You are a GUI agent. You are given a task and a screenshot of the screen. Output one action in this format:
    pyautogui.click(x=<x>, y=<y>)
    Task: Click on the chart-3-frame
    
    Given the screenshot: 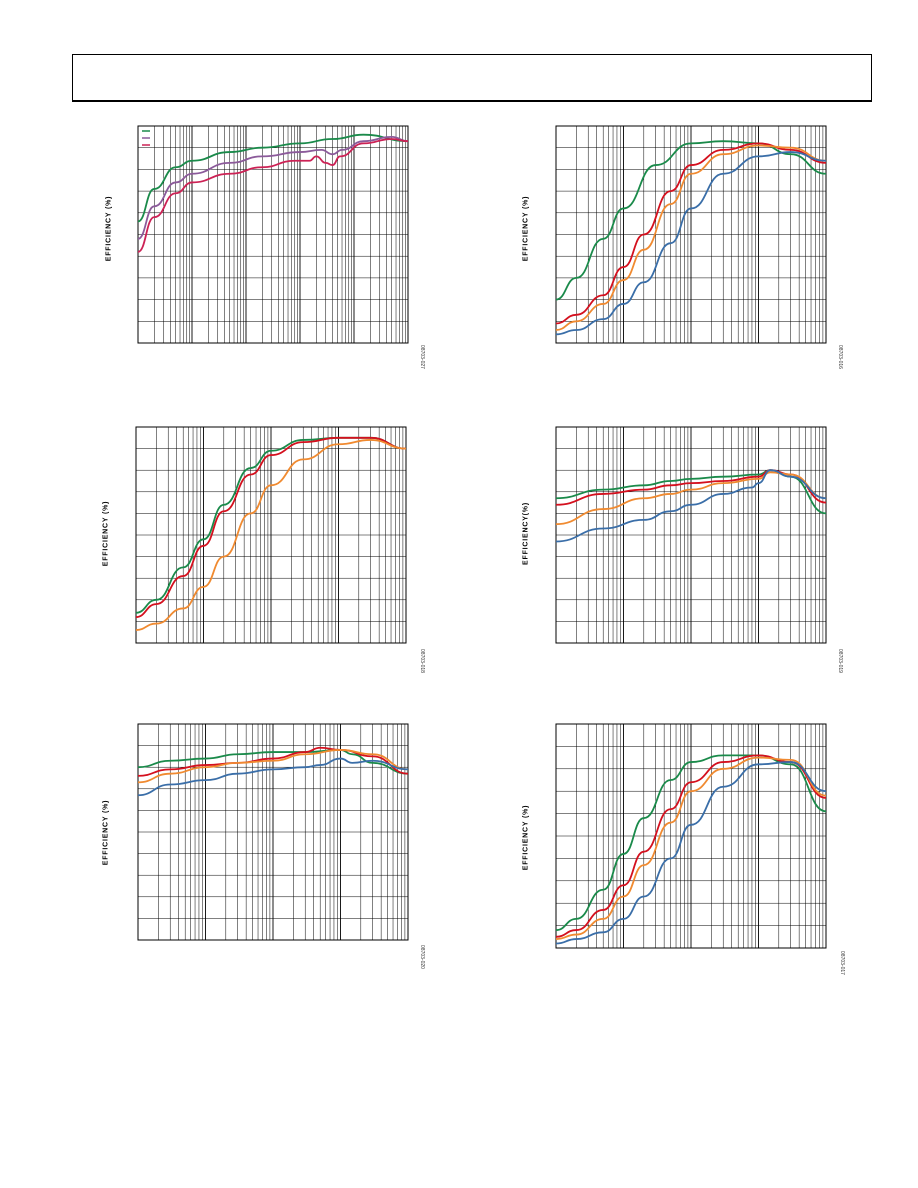 What is the action you would take?
    pyautogui.click(x=271, y=535)
    